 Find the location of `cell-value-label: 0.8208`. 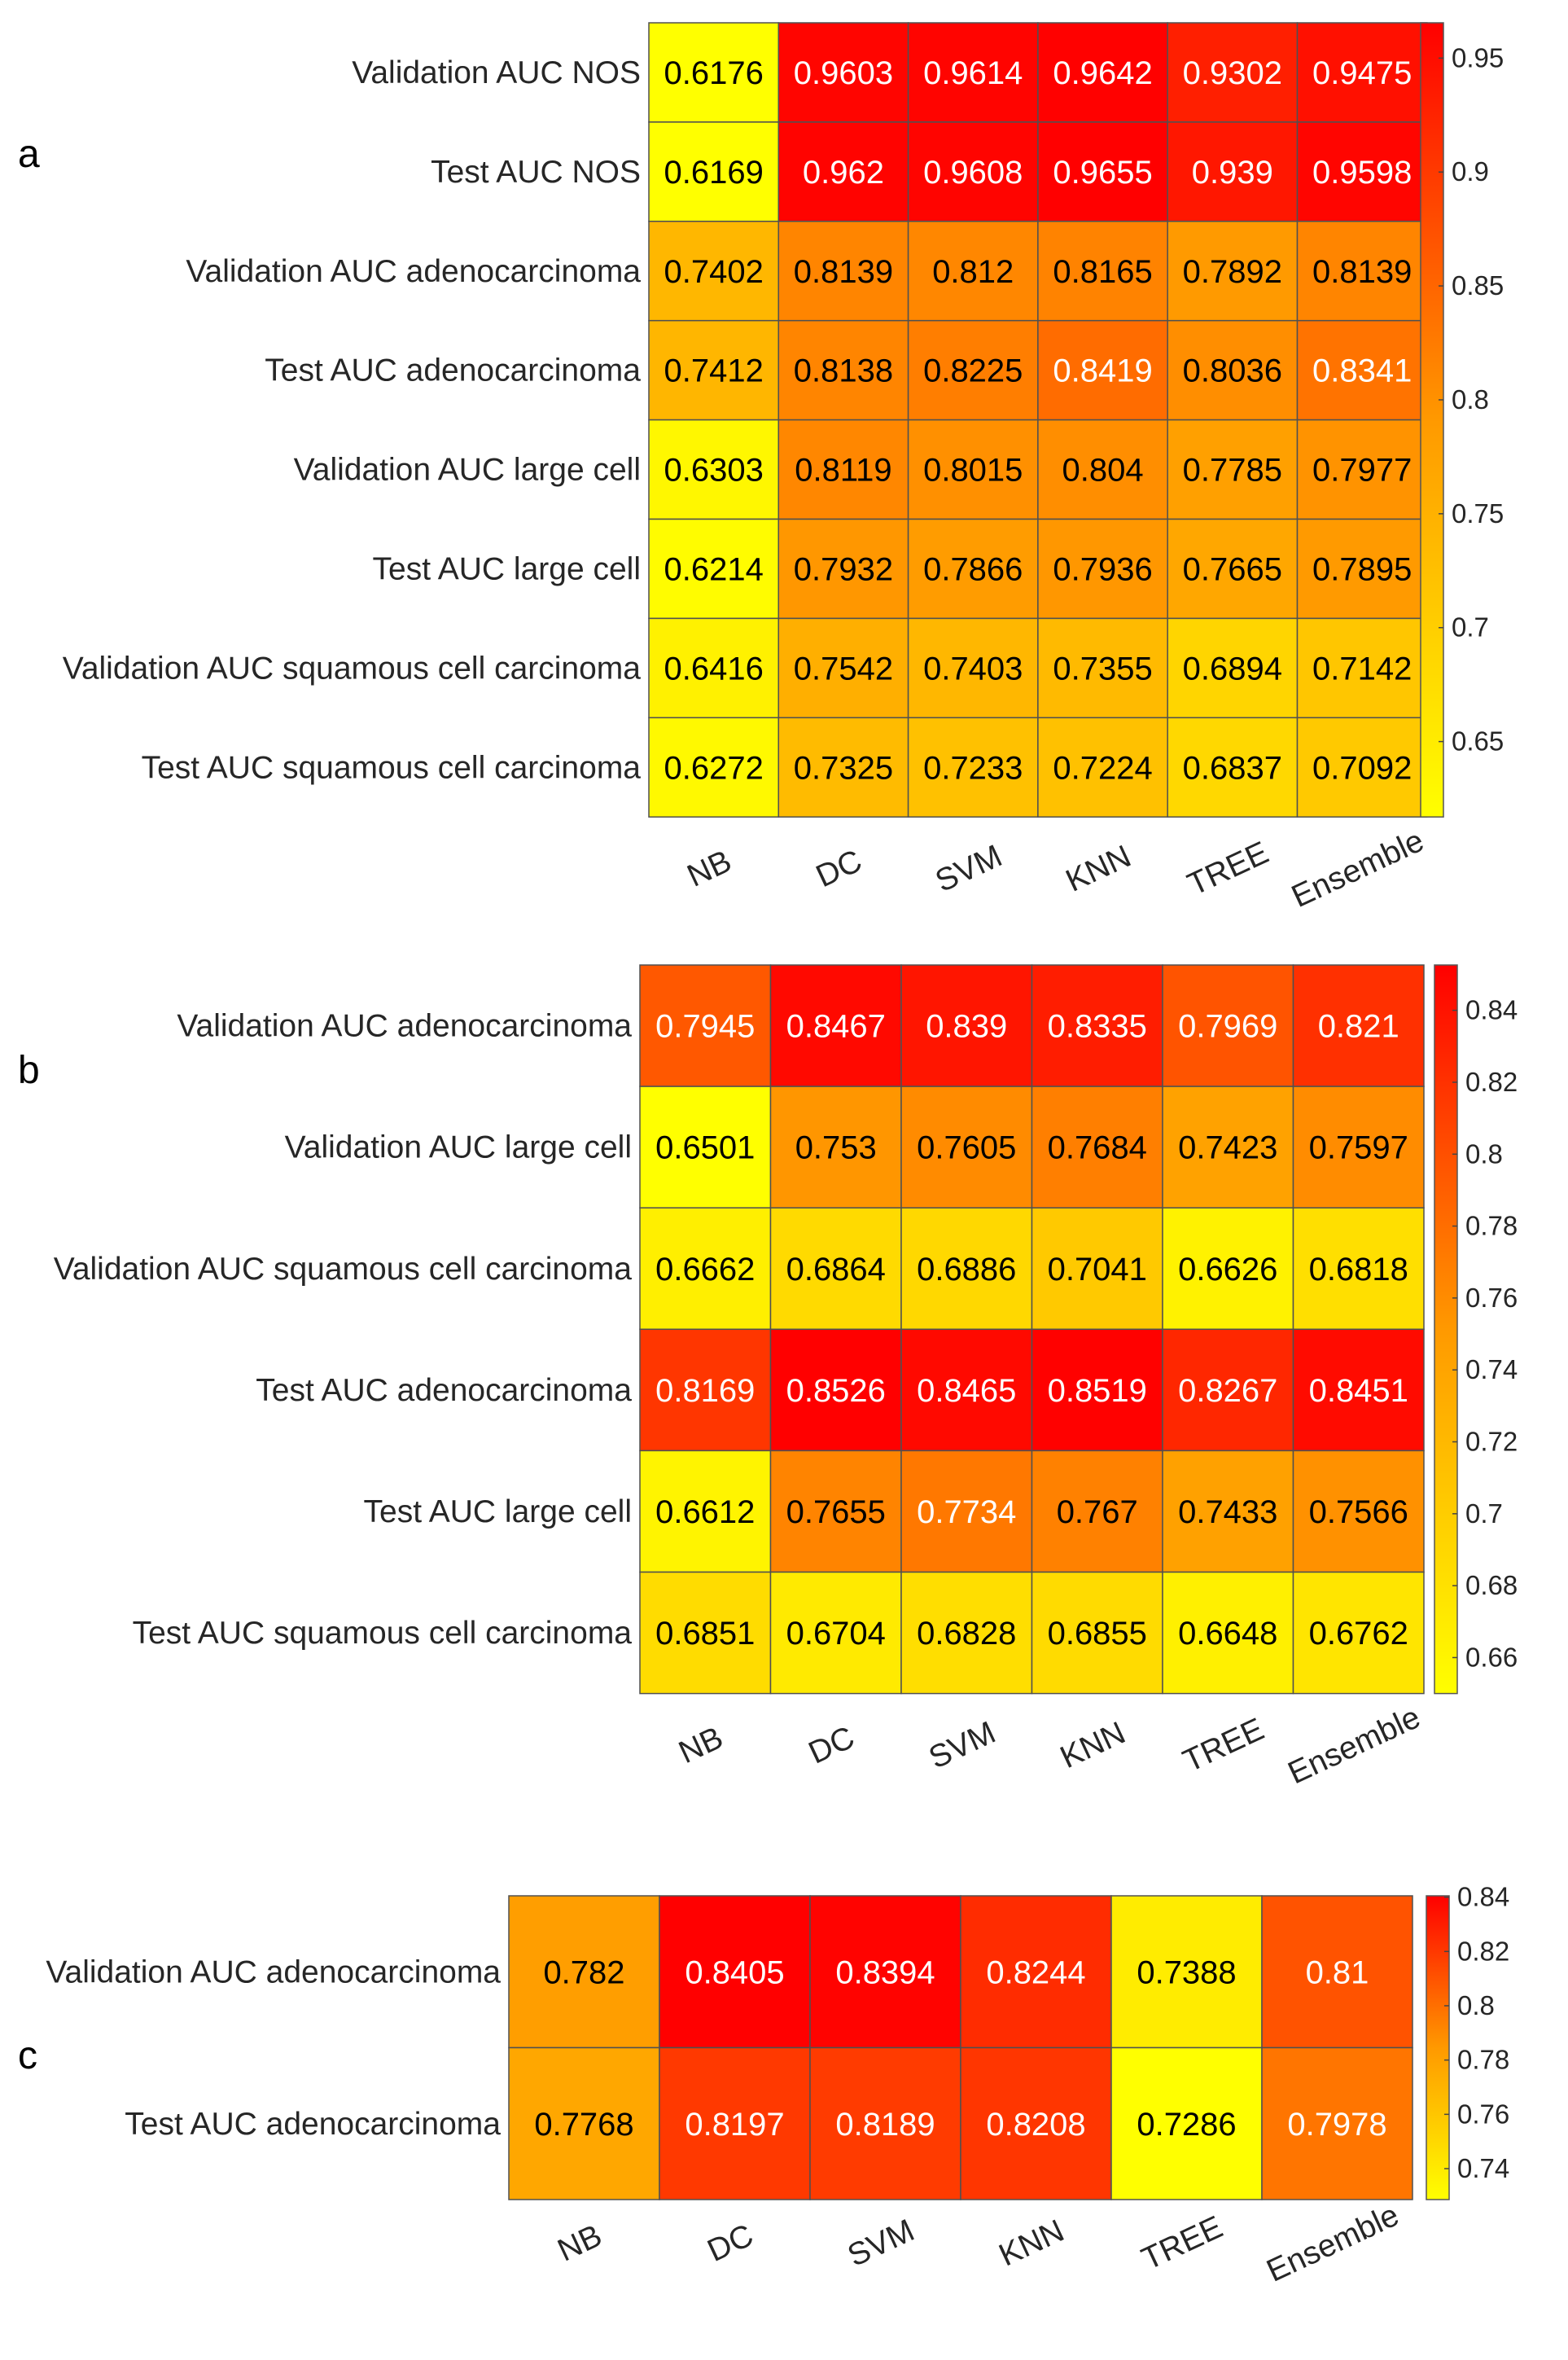

cell-value-label: 0.8208 is located at coordinates (1035, 2125).